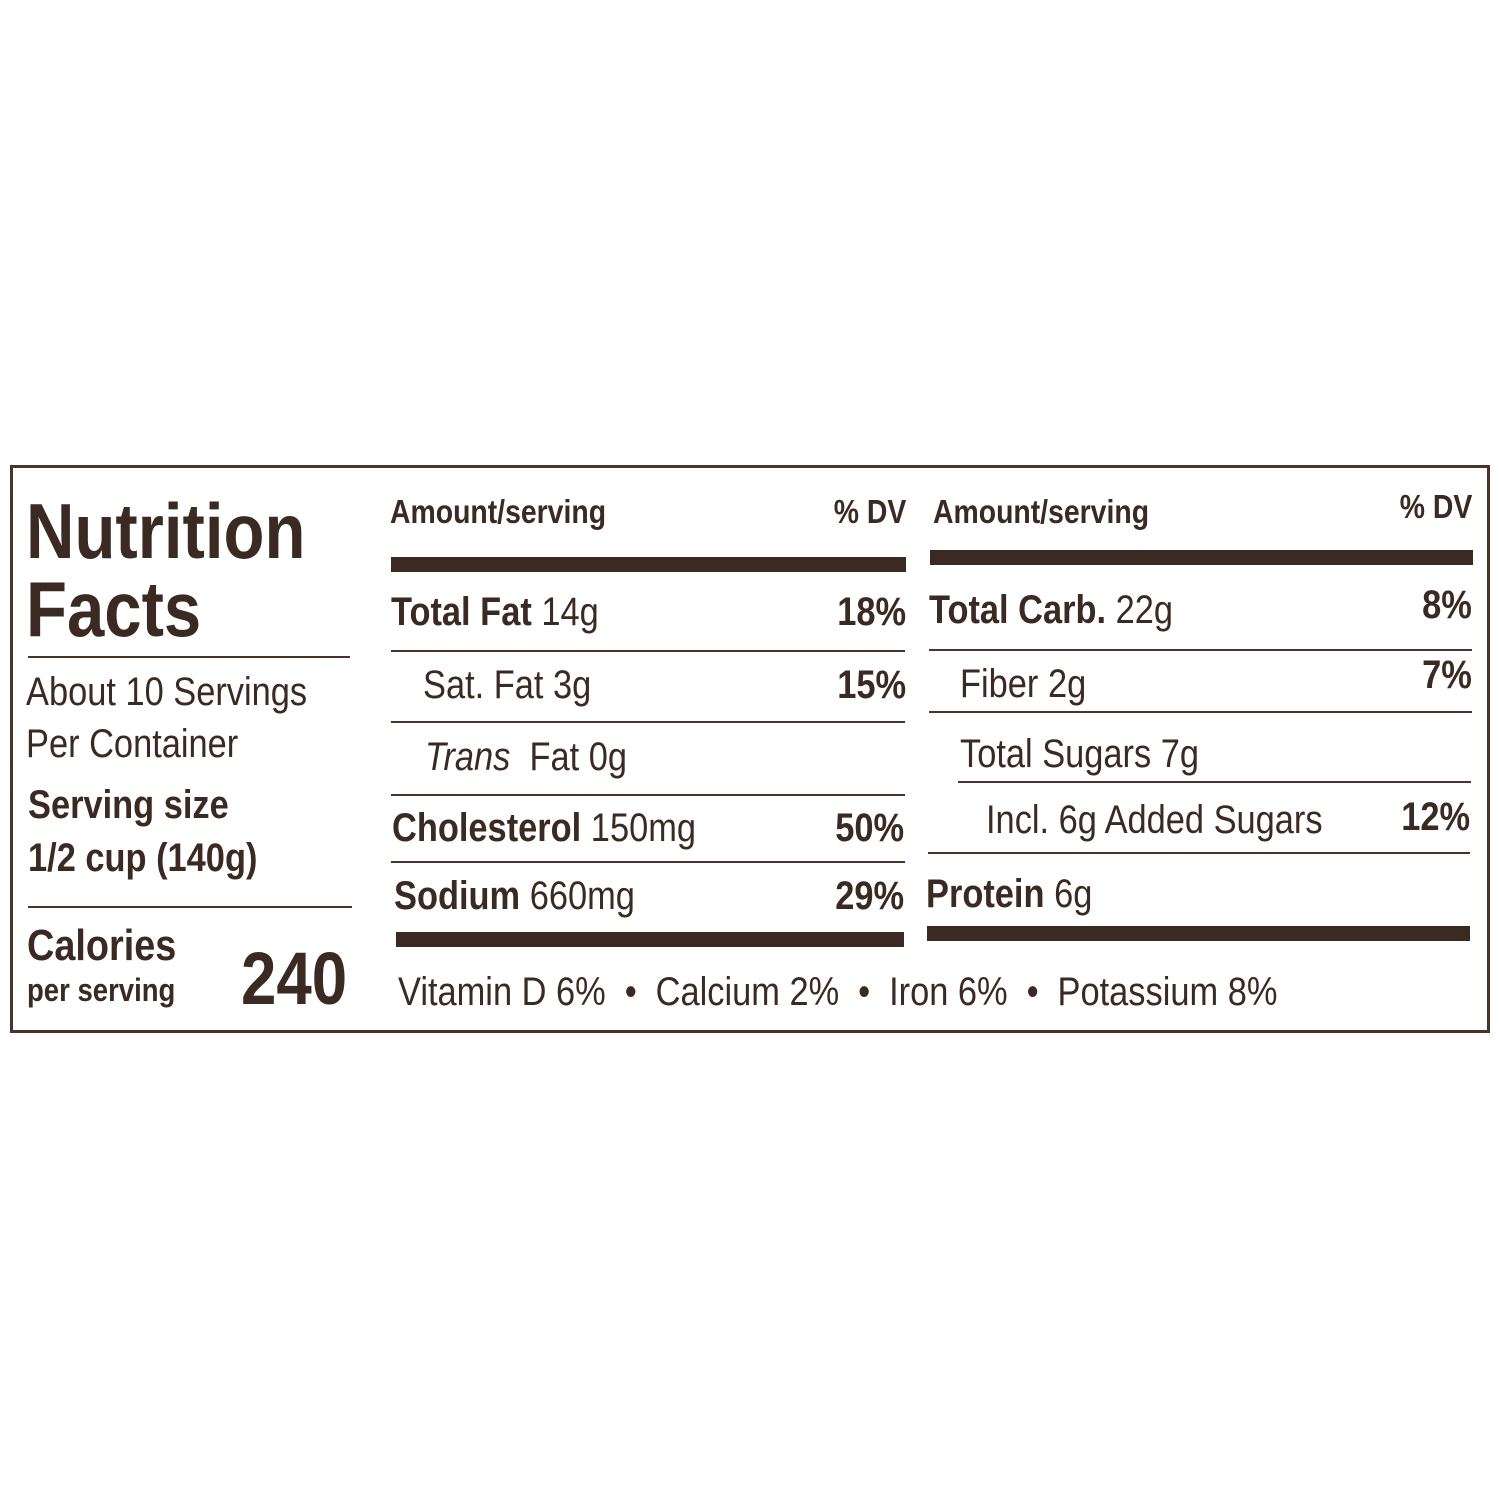 This screenshot has height=1500, width=1500. I want to click on row-cholesterol: Cholesterol 150mg, so click(544, 828).